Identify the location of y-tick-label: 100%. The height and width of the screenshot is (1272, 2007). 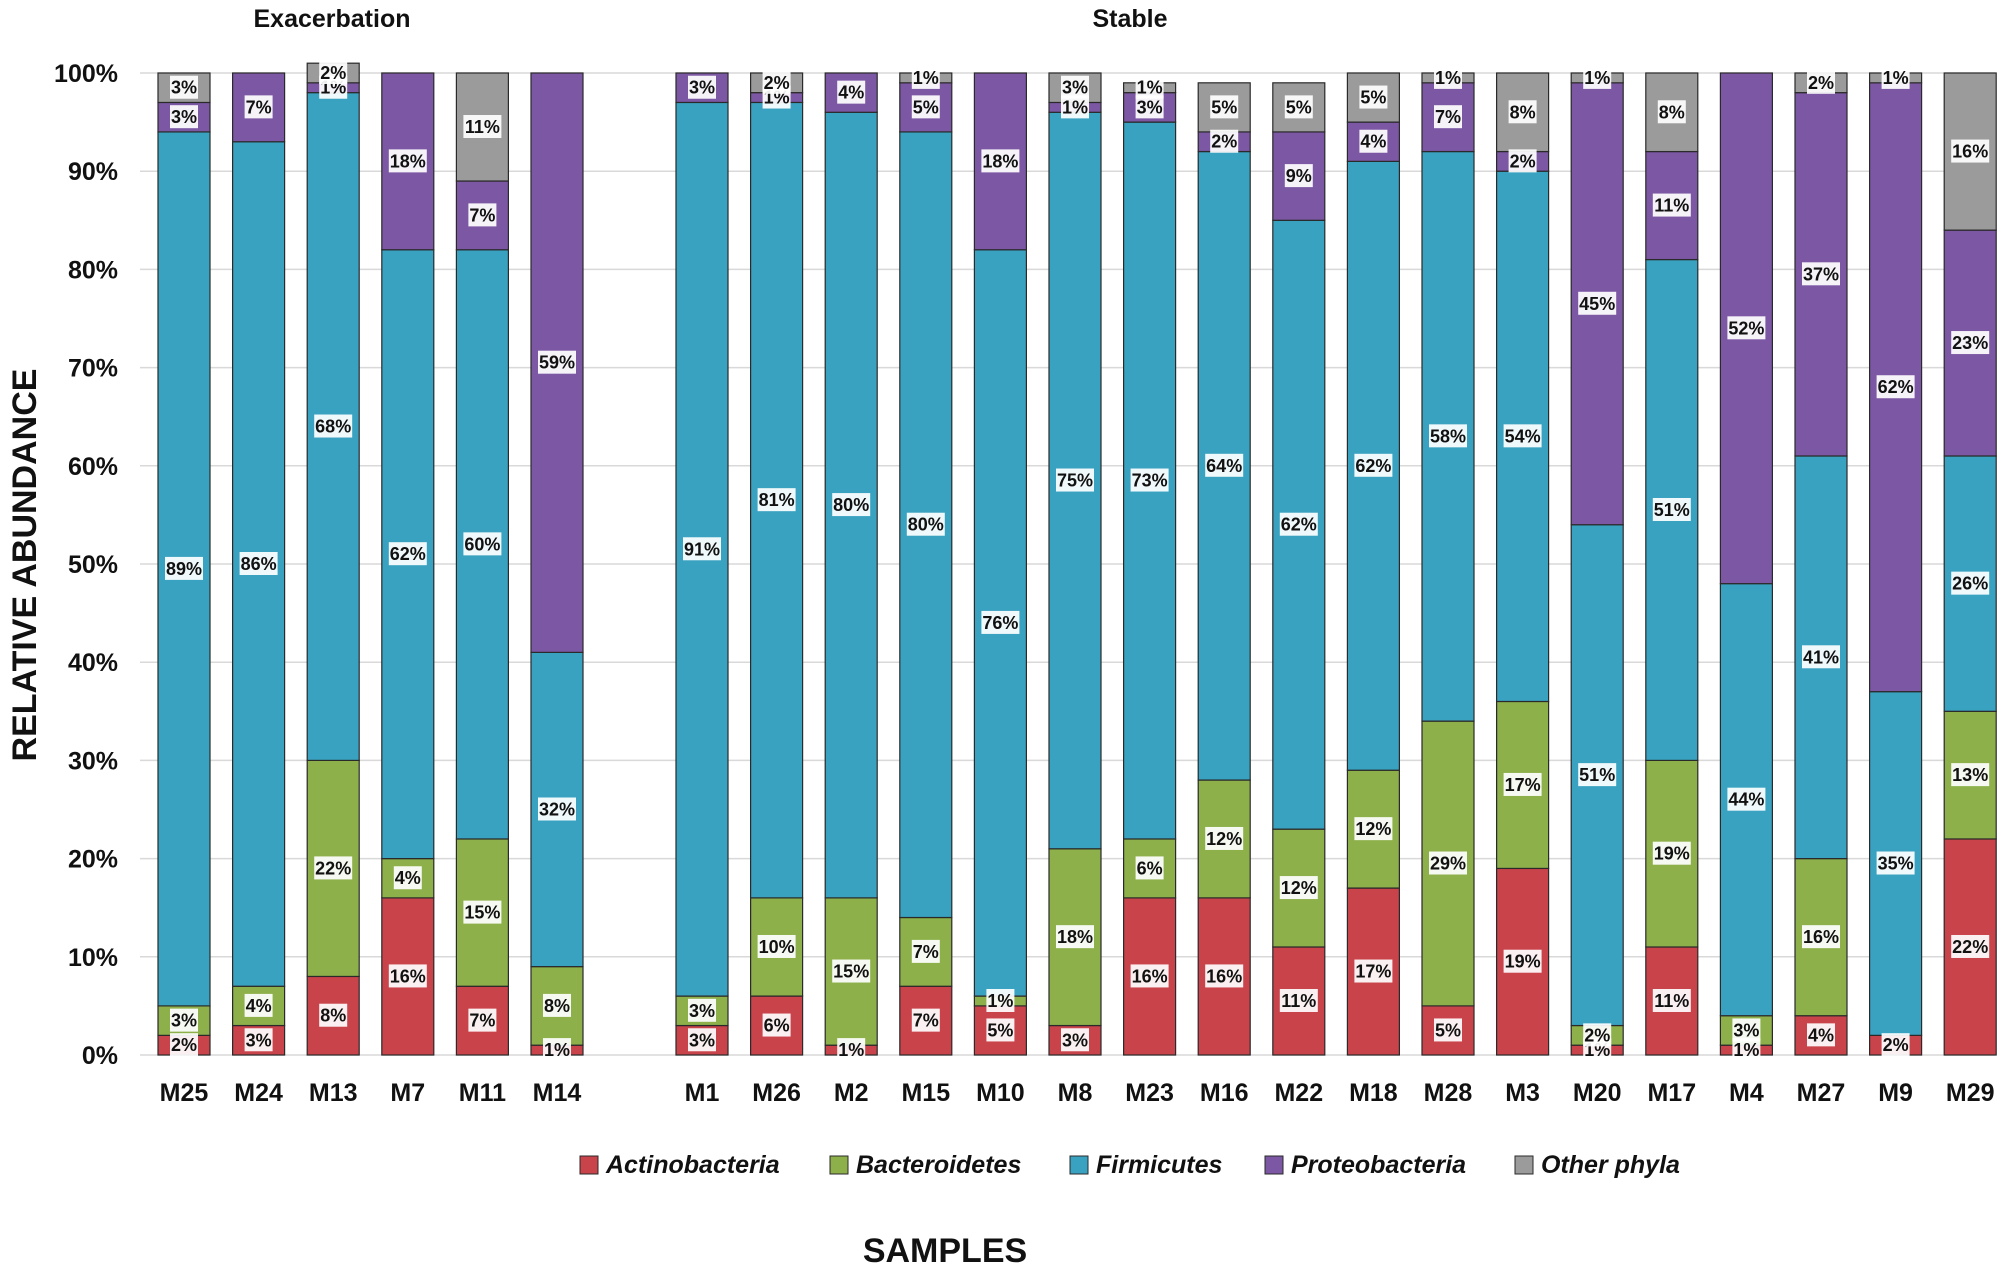
(86, 74).